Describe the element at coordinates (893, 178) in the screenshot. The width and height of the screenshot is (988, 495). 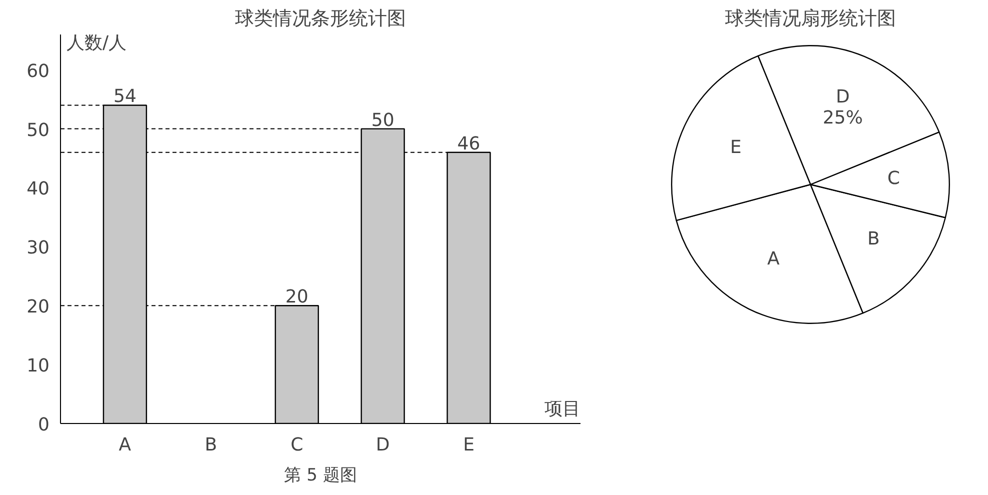
I see `slice-label: C` at that location.